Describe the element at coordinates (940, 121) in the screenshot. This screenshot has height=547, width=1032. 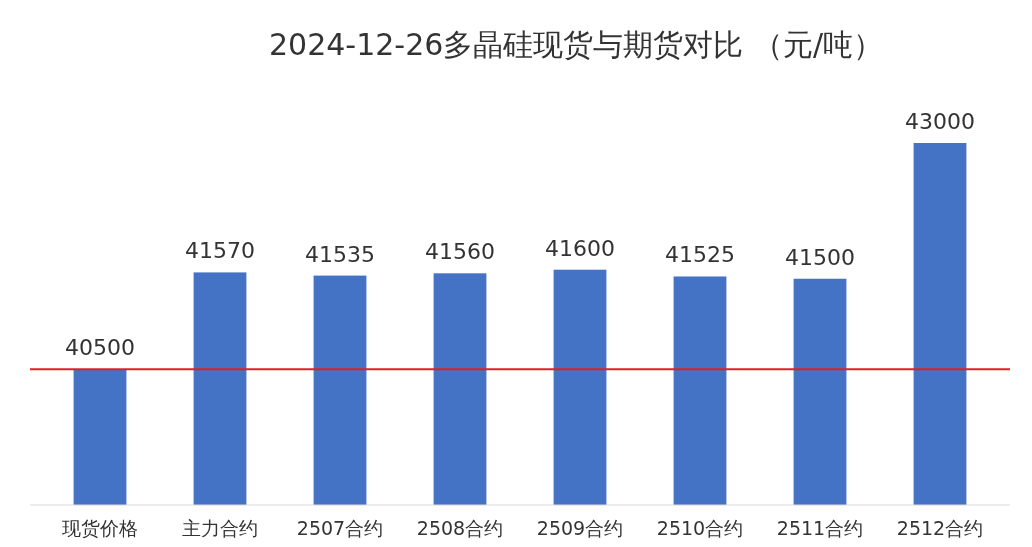
I see `data-label: 43000` at that location.